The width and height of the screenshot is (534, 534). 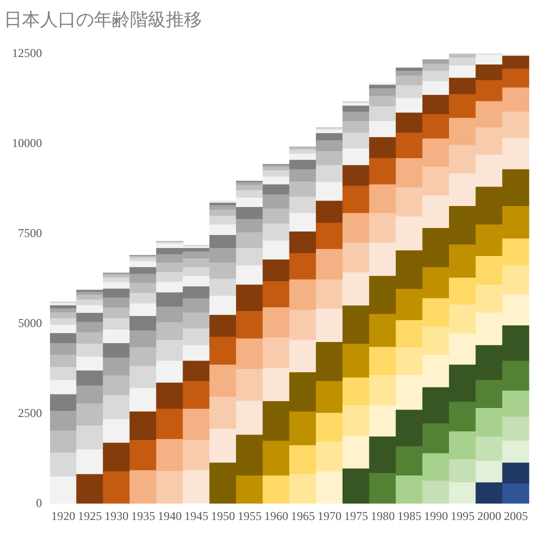 What do you see at coordinates (30, 233) in the screenshot?
I see `y-tick-label: 7500` at bounding box center [30, 233].